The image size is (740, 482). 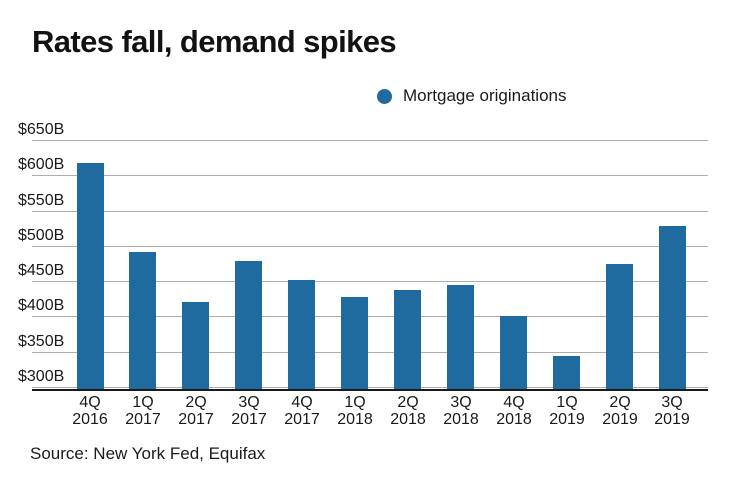 I want to click on x-axis-label: 2Q 2018, so click(x=408, y=411).